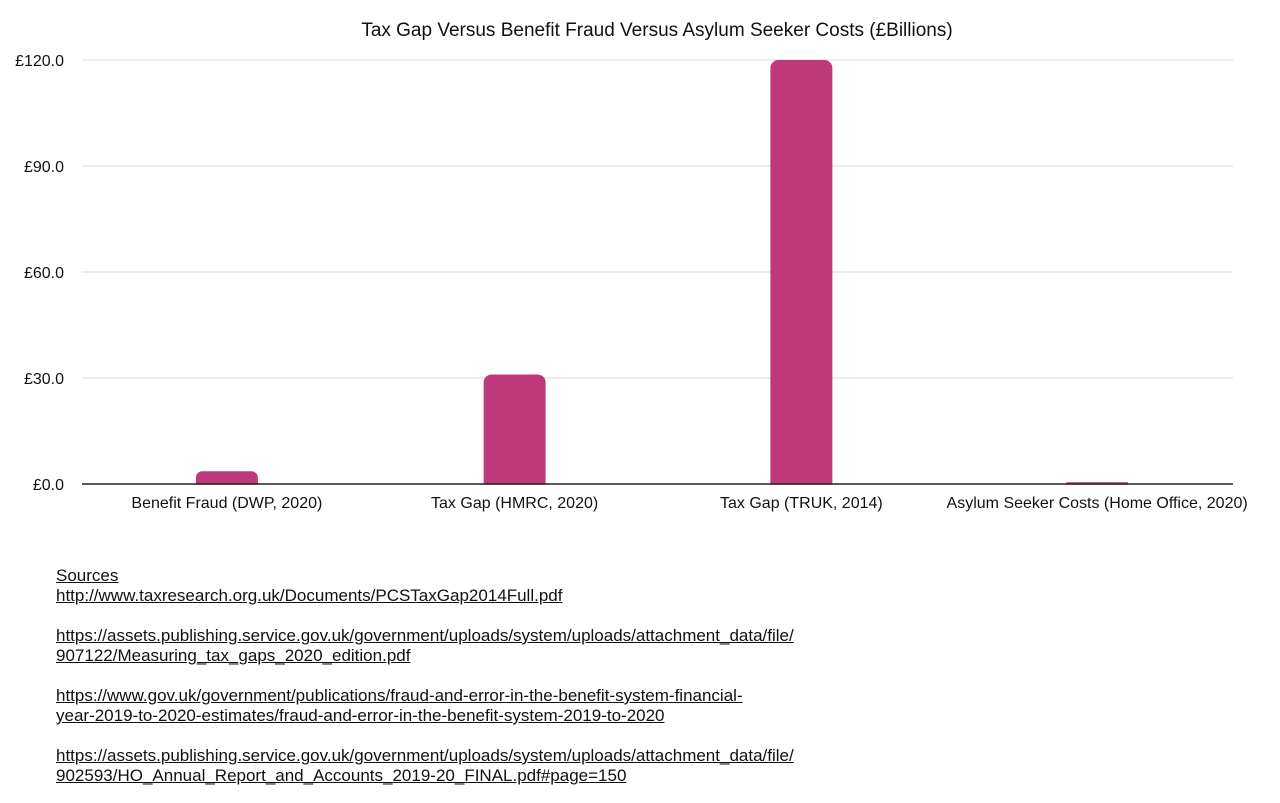 Image resolution: width=1280 pixels, height=803 pixels. I want to click on axis-mask, so click(657, 490).